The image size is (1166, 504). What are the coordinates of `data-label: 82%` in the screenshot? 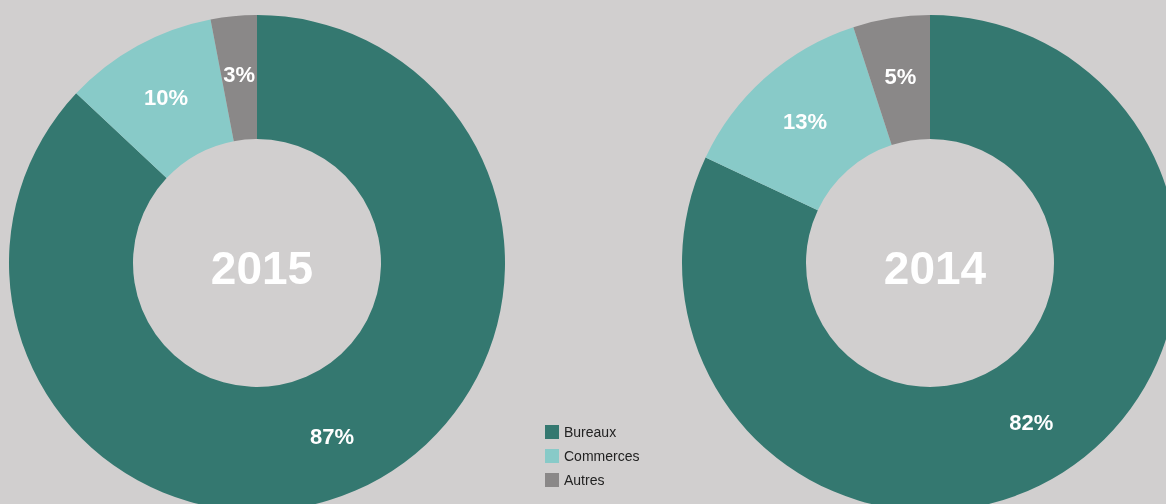 It's located at (1031, 423).